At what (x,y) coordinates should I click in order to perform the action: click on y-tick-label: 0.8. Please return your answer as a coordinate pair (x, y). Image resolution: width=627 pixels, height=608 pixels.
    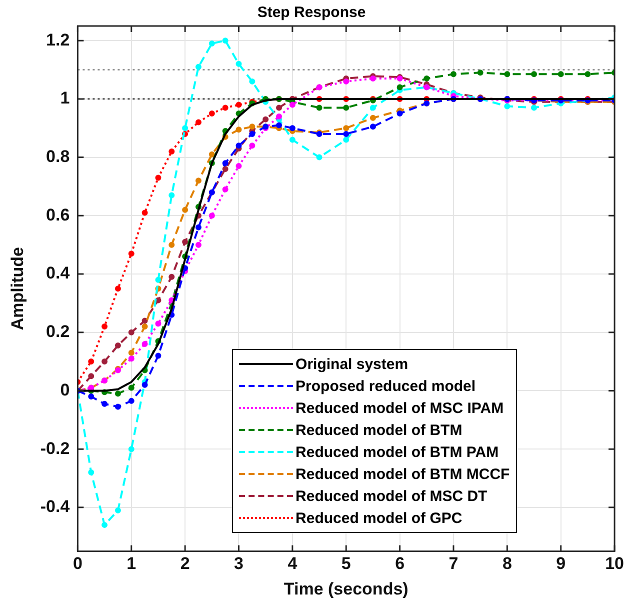
    Looking at the image, I should click on (58, 156).